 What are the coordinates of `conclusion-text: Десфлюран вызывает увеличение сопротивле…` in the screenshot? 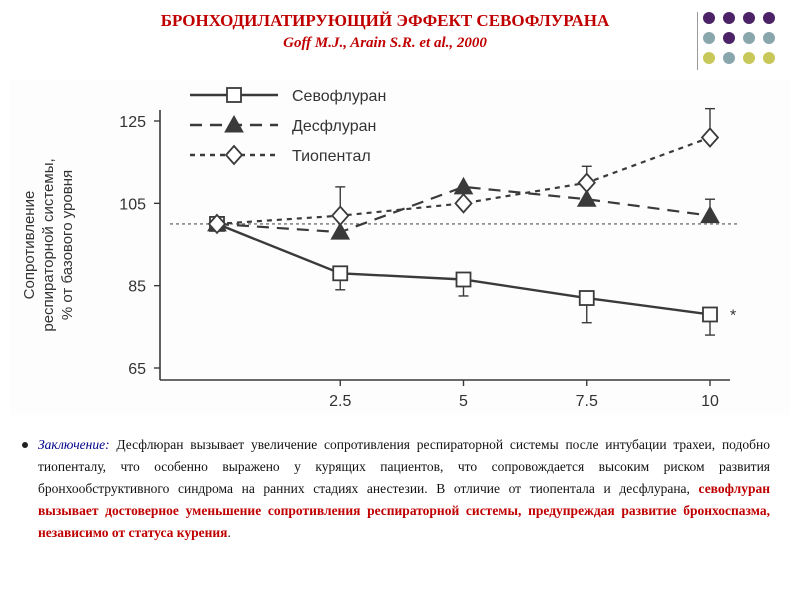 It's located at (404, 466).